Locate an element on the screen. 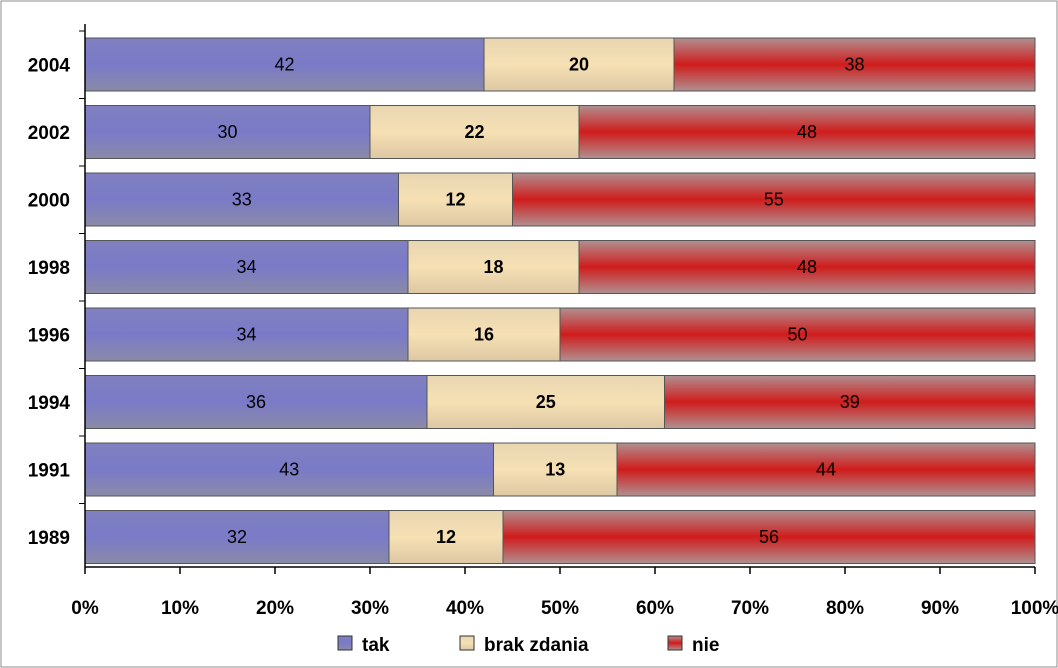 The image size is (1058, 668). y-tick-label: 2004 is located at coordinates (49, 66).